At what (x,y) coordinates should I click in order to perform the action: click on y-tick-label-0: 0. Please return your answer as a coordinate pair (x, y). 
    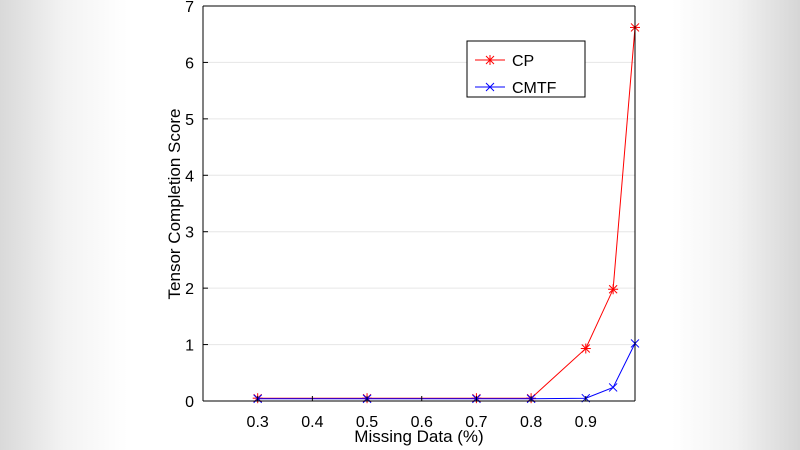
    Looking at the image, I should click on (189, 402).